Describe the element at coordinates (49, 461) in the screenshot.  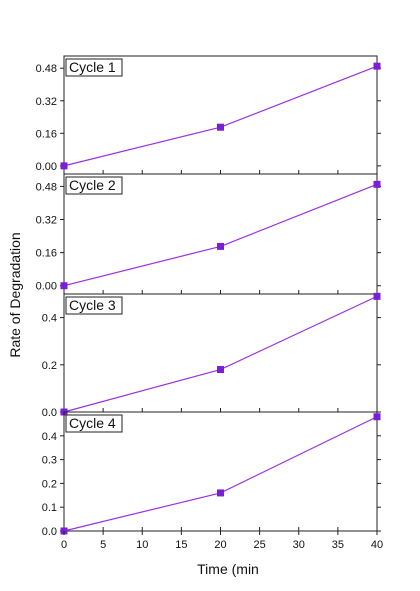
I see `panel-4-ytick-label: 0.3` at that location.